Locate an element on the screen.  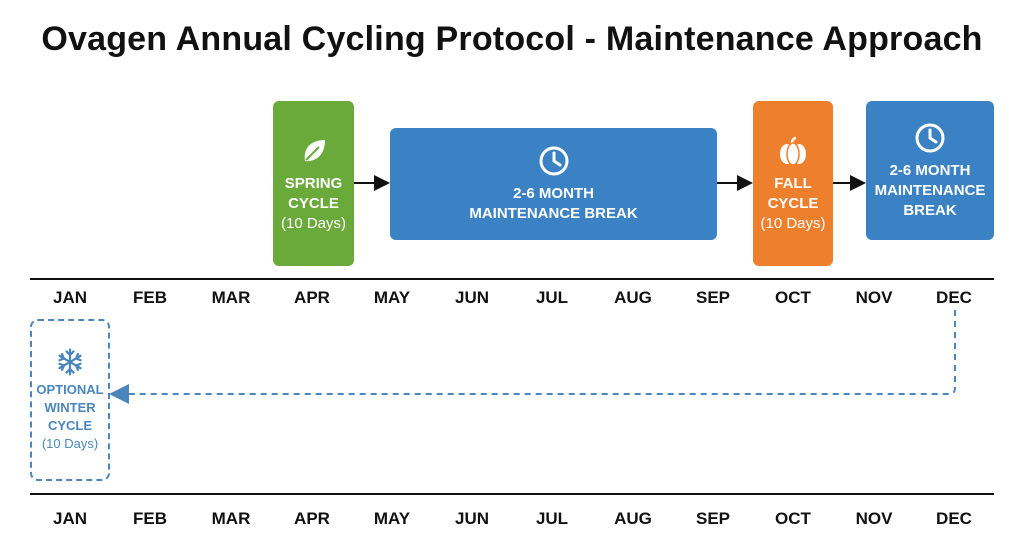
break2-label-3: BREAK is located at coordinates (930, 210).